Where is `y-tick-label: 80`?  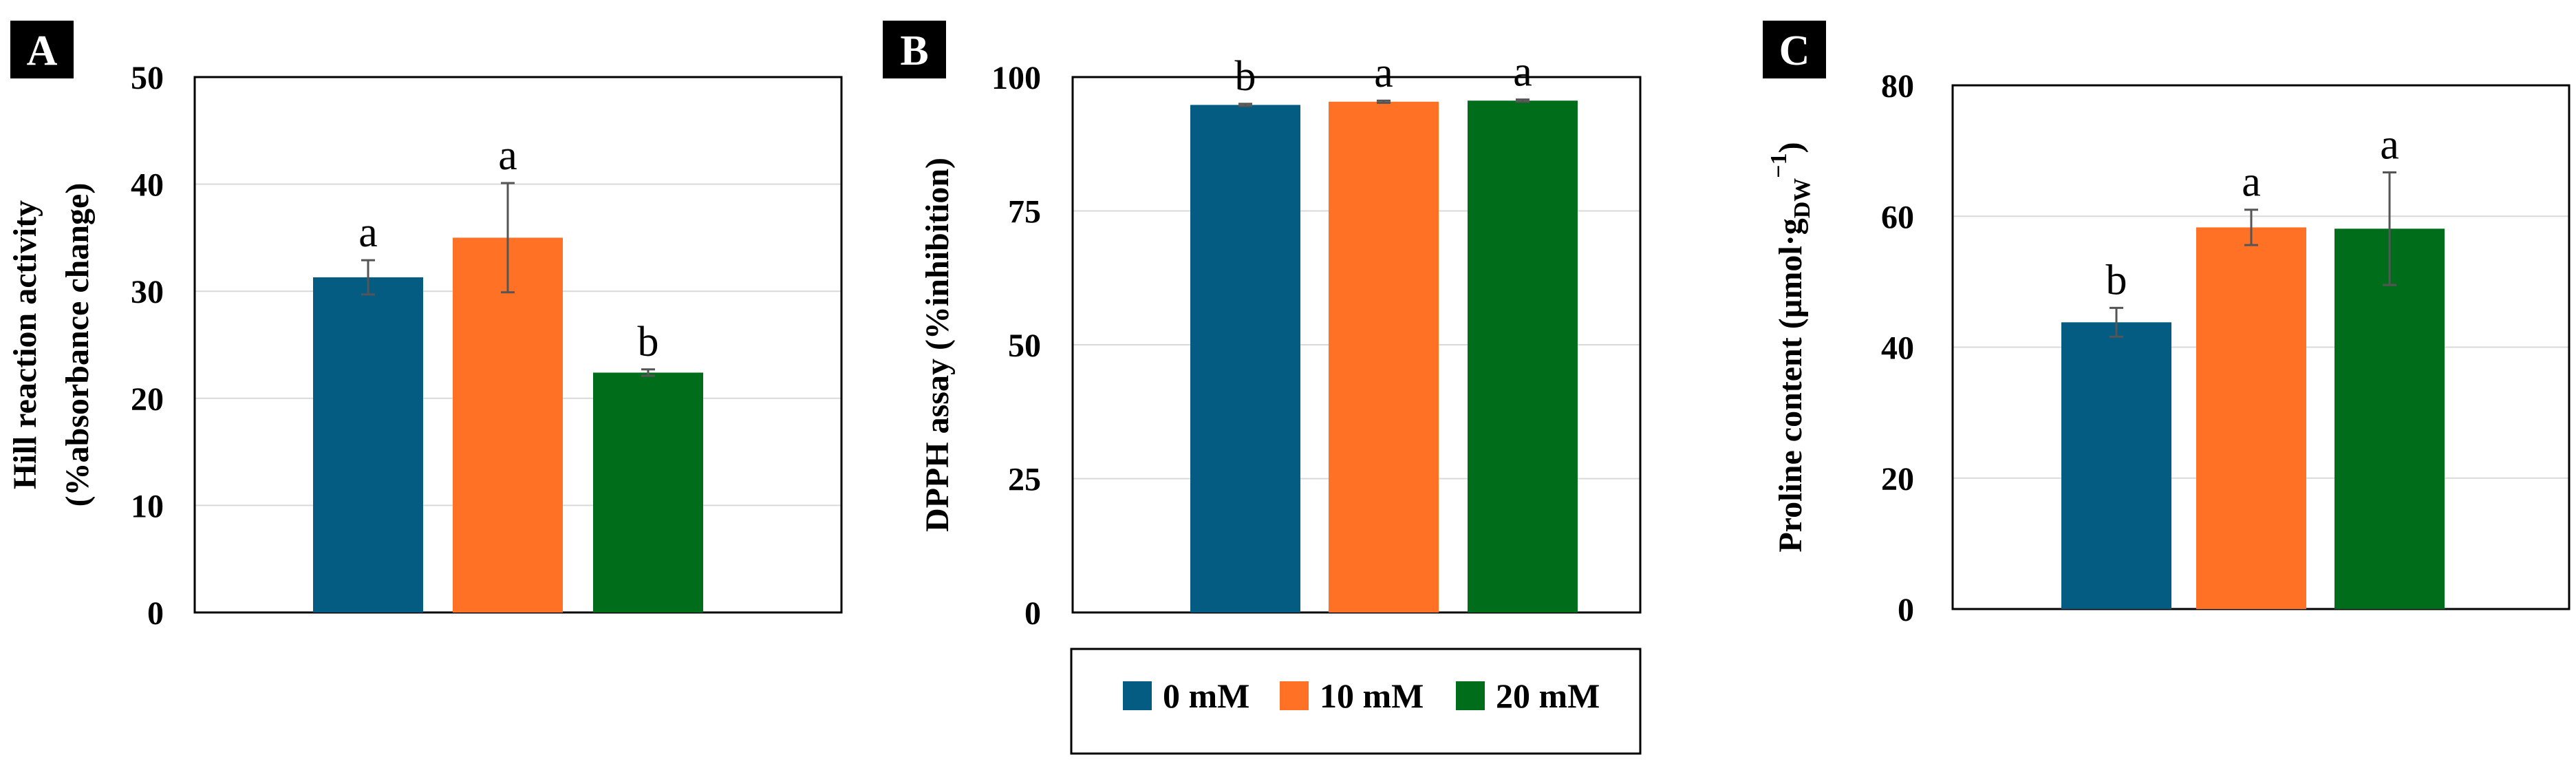
y-tick-label: 80 is located at coordinates (1898, 86).